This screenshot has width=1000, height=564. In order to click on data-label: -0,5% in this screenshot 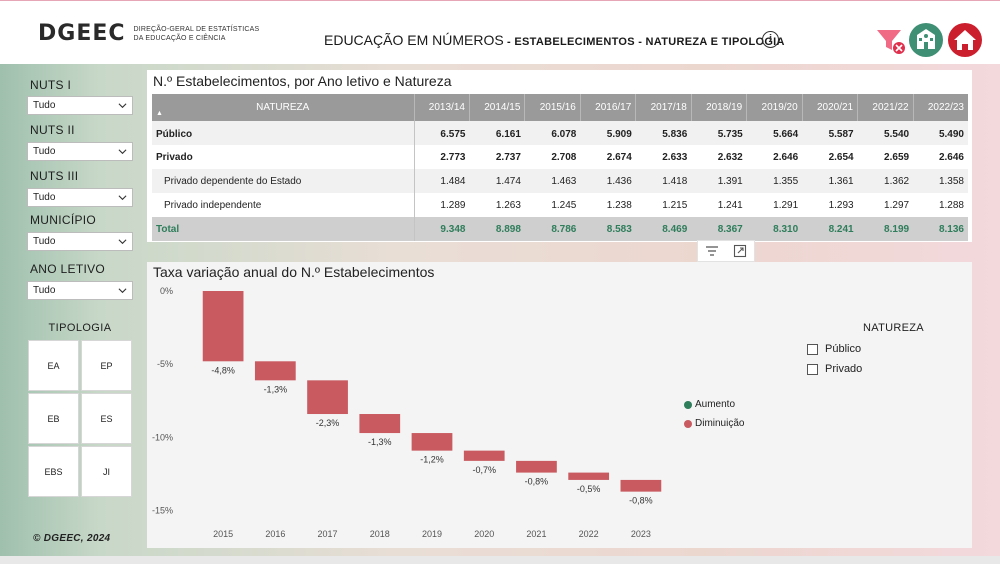, I will do `click(589, 489)`.